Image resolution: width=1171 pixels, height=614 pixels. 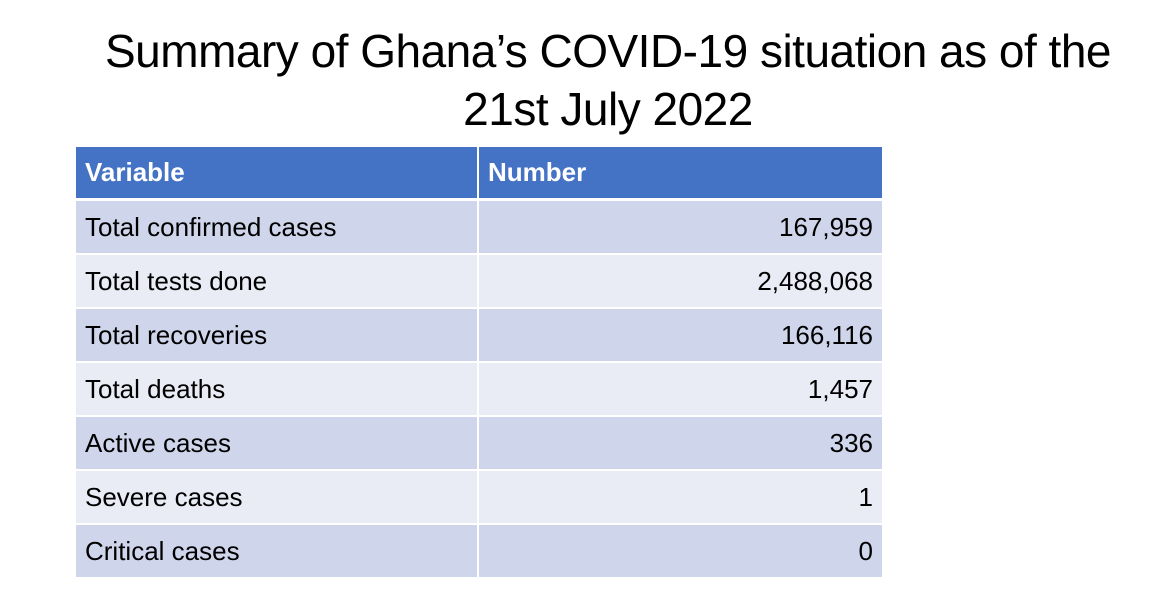 What do you see at coordinates (277, 497) in the screenshot?
I see `variable-cell: Severe cases` at bounding box center [277, 497].